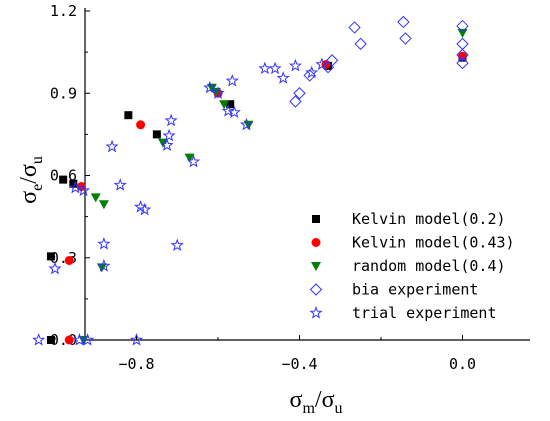 Image resolution: width=550 pixels, height=421 pixels. What do you see at coordinates (415, 290) in the screenshot?
I see `legend-label: bia experiment` at bounding box center [415, 290].